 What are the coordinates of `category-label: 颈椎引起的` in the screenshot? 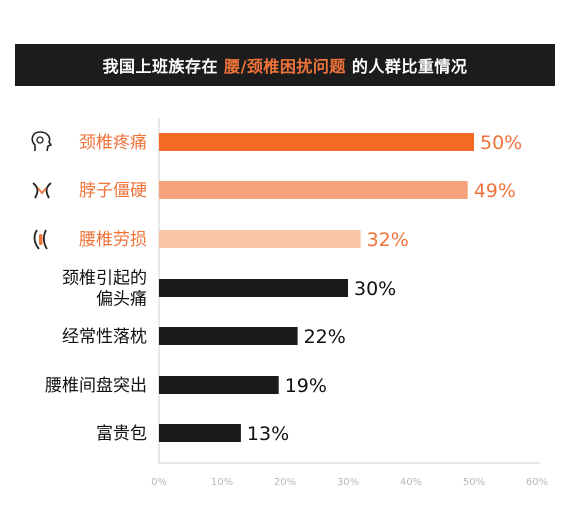 It's located at (104, 279).